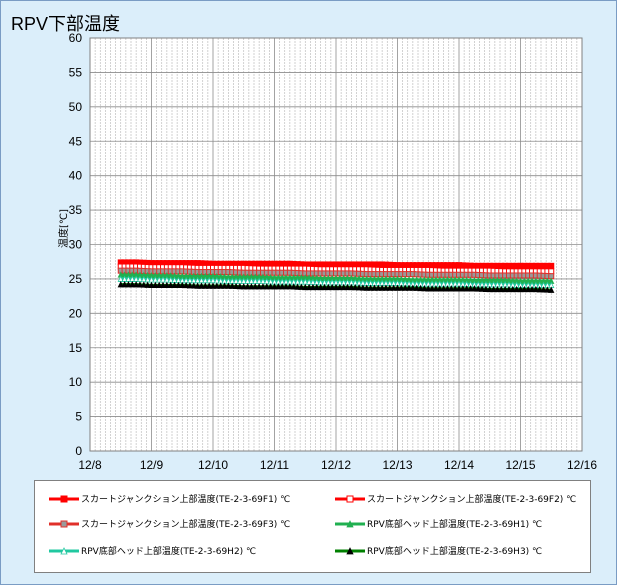 This screenshot has height=585, width=617. What do you see at coordinates (76, 382) in the screenshot?
I see `y-tick-label: 10` at bounding box center [76, 382].